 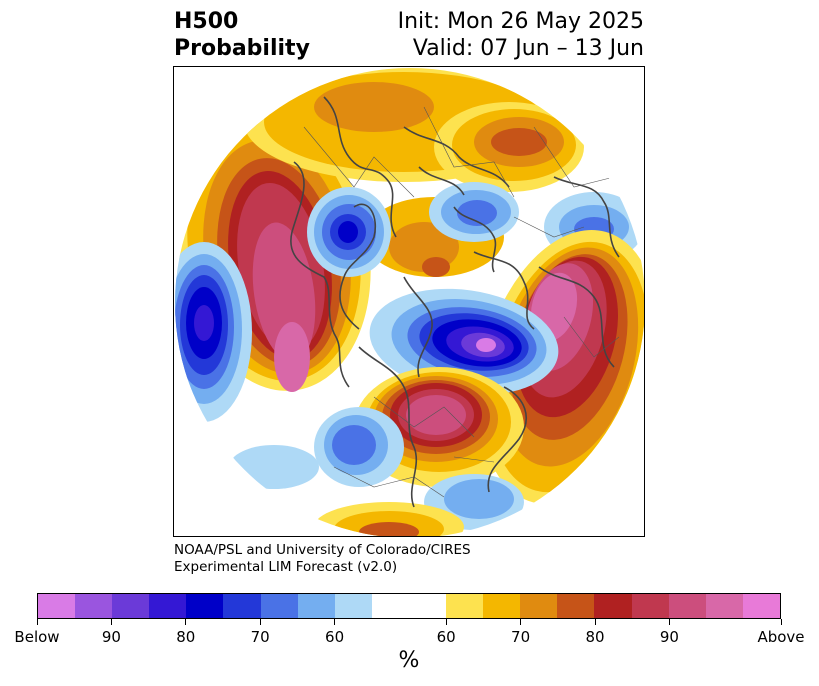 I want to click on credit-line-2: Experimental LIM Forecast (v2.0), so click(x=286, y=567).